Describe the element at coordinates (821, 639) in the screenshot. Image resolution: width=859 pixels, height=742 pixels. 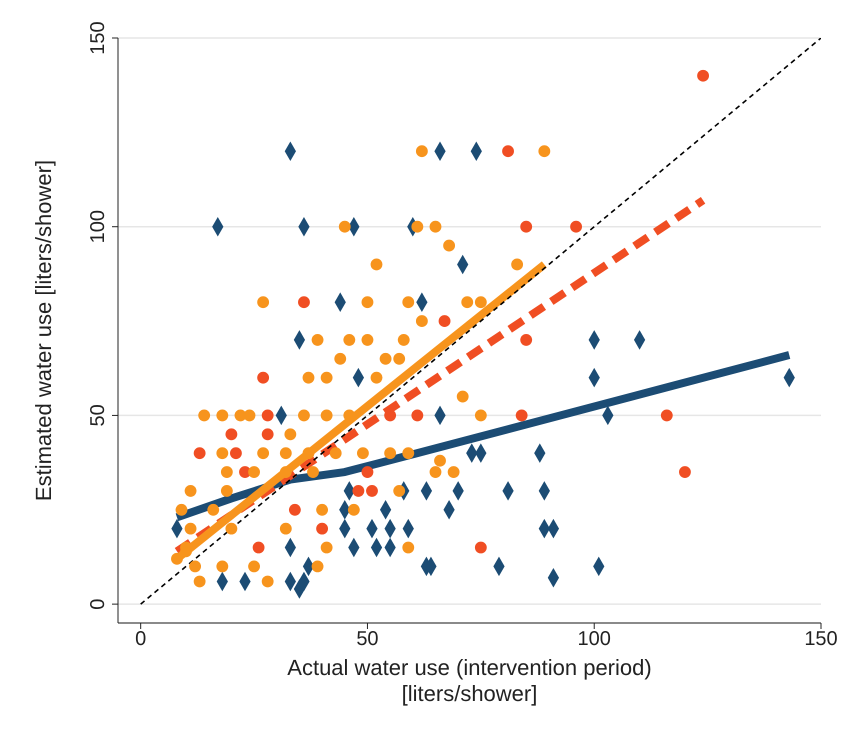
I see `x-tick-label: 150` at that location.